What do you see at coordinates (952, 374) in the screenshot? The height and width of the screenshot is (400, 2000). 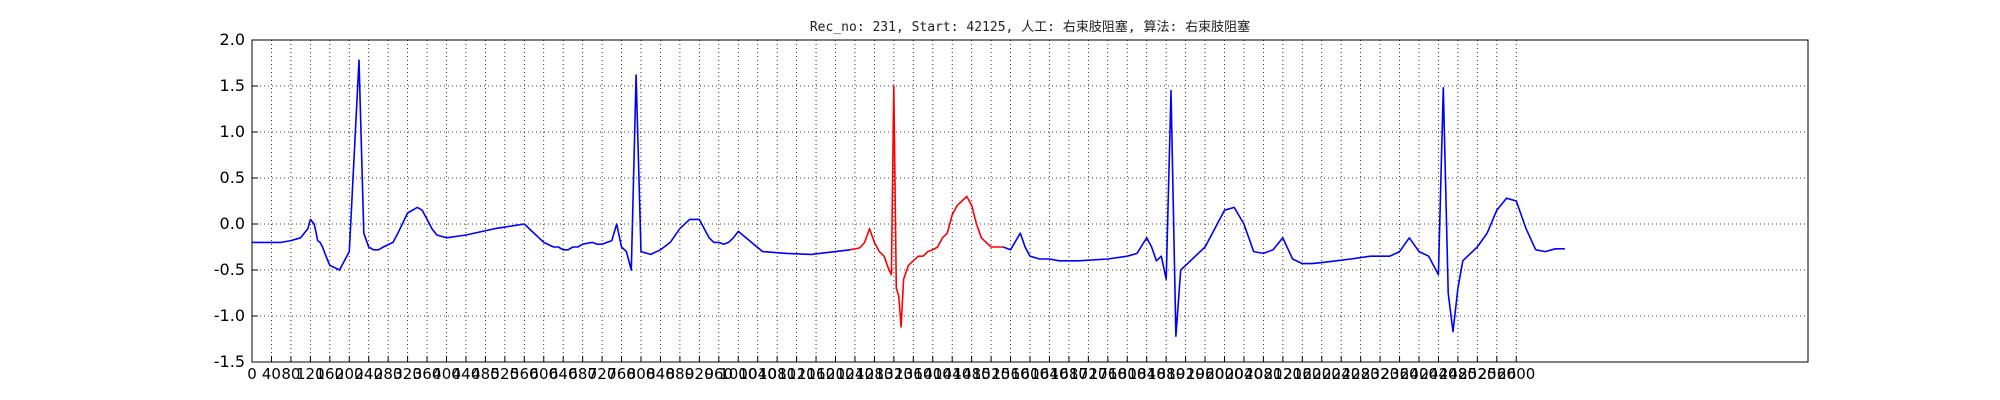 I see `x-tick-label: 1440` at bounding box center [952, 374].